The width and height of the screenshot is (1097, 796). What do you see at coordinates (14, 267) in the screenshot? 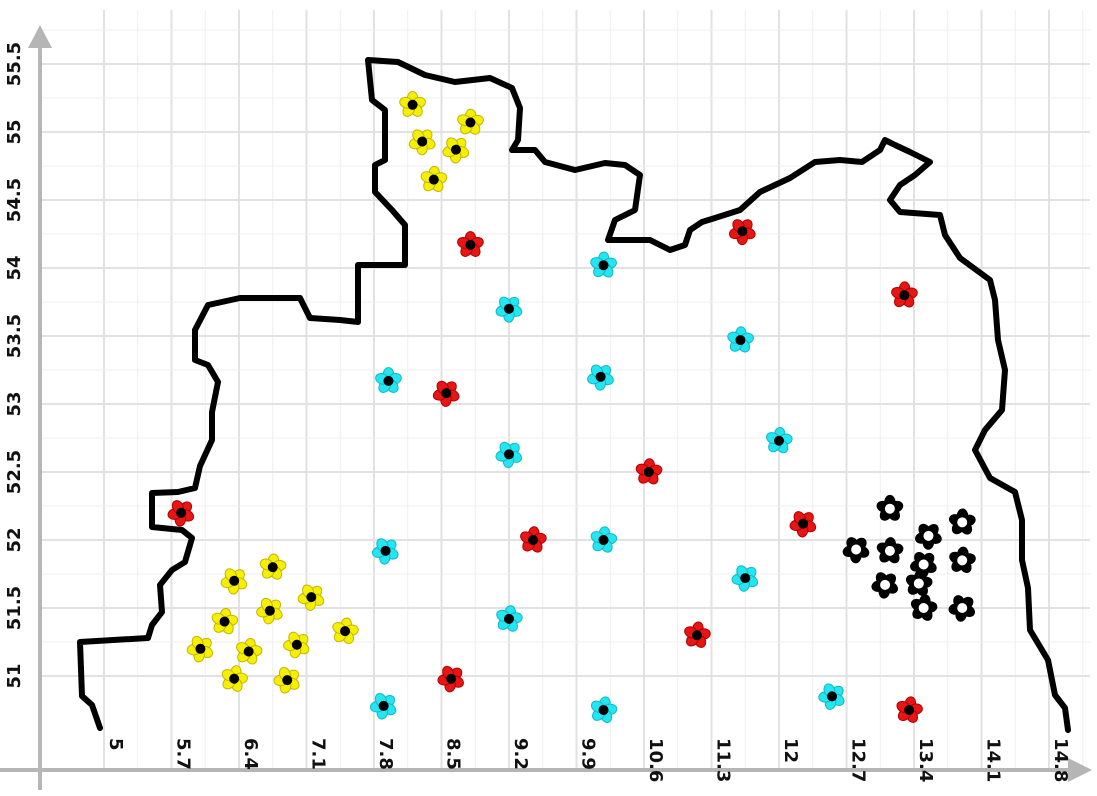
I see `y-tick-label: 54` at bounding box center [14, 267].